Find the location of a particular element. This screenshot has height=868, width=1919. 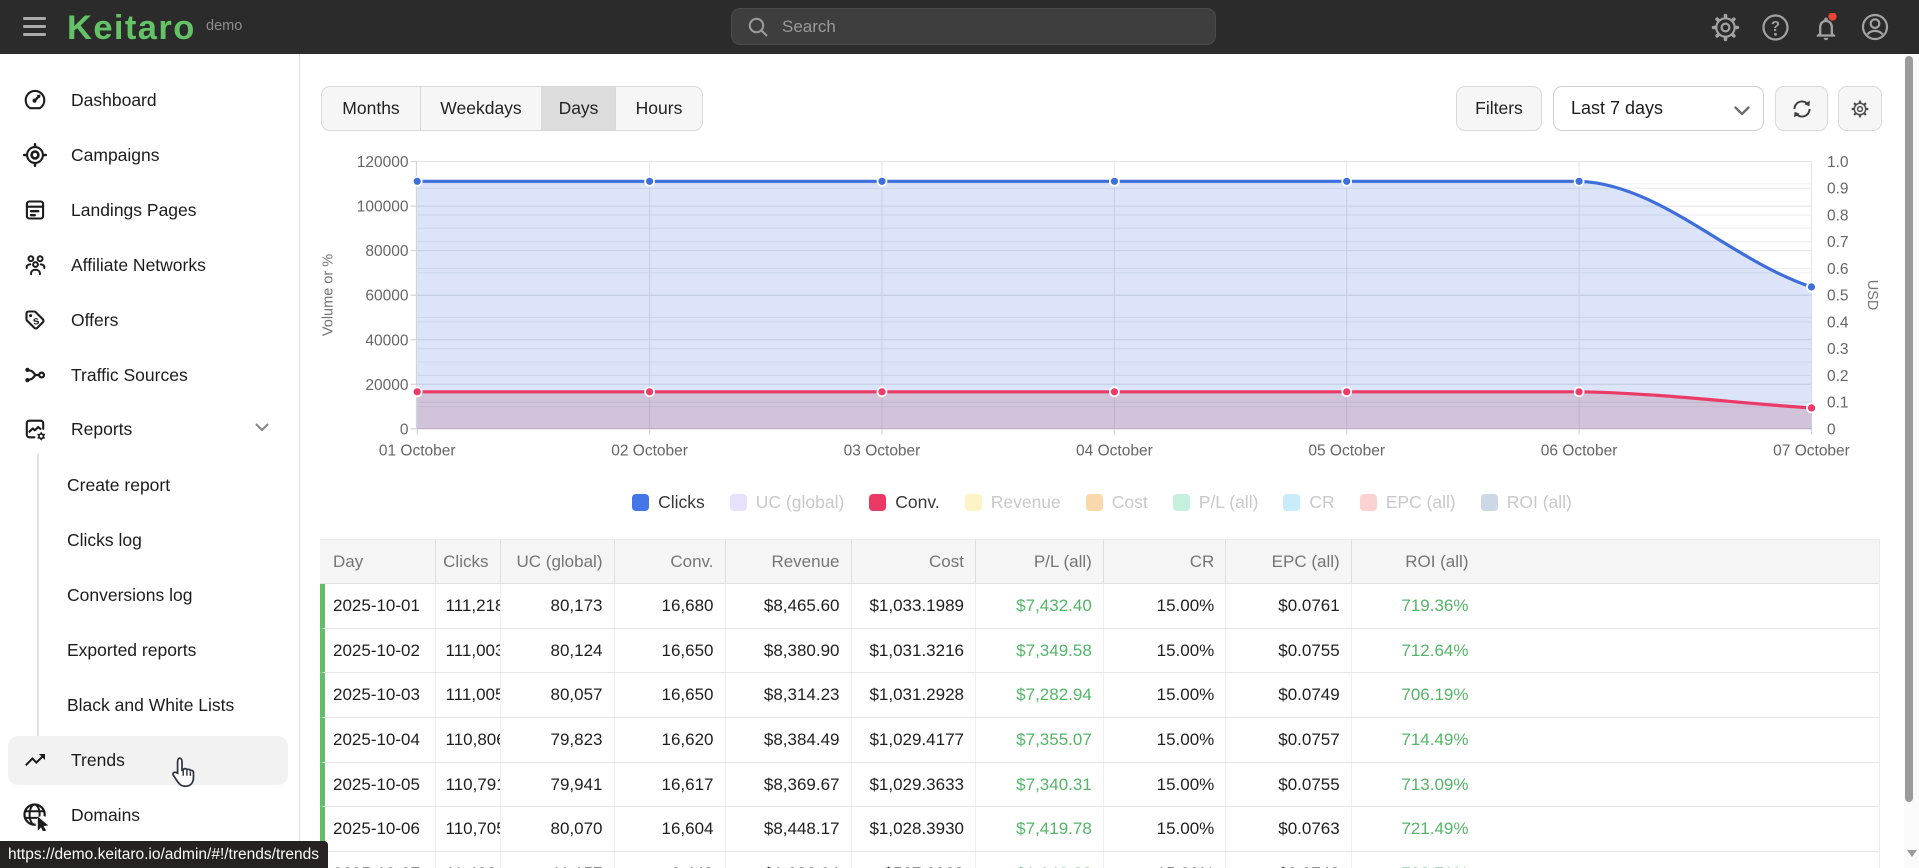

svg-text: 40000 is located at coordinates (386, 340).